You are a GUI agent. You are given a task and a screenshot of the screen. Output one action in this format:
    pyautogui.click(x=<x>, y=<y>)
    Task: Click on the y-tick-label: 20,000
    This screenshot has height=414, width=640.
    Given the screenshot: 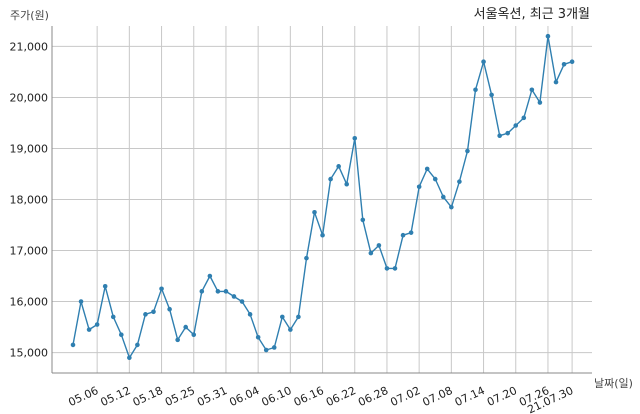 What is the action you would take?
    pyautogui.click(x=29, y=97)
    